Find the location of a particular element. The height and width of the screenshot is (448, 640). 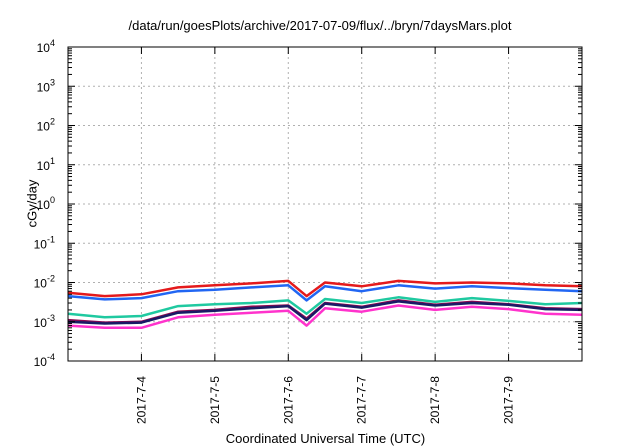

y-tick-label: 10³ is located at coordinates (46, 85).